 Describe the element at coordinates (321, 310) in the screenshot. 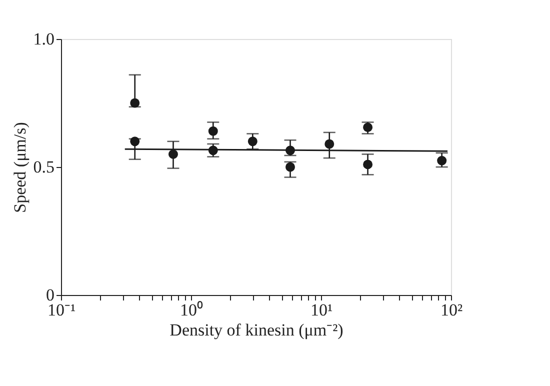

I see `x-tick-label: 10¹` at that location.